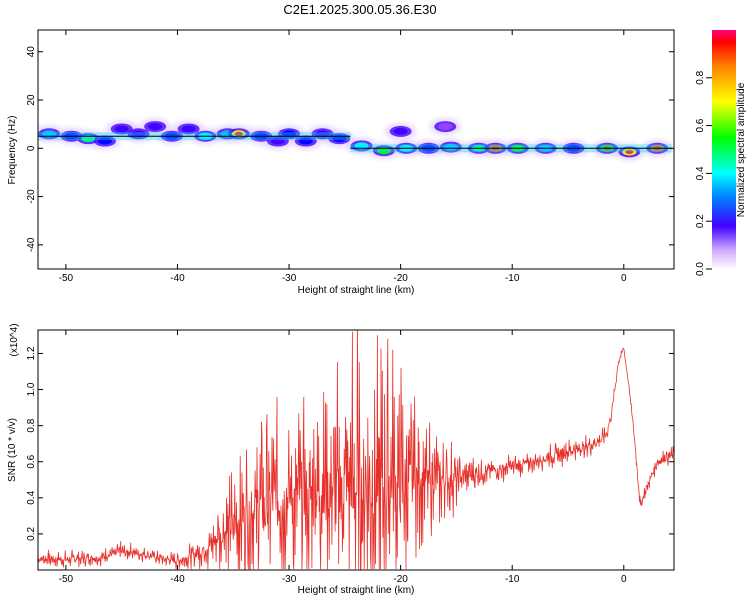 The image size is (750, 600). What do you see at coordinates (177, 278) in the screenshot?
I see `spectrogram-xtick-label-1: -40` at bounding box center [177, 278].